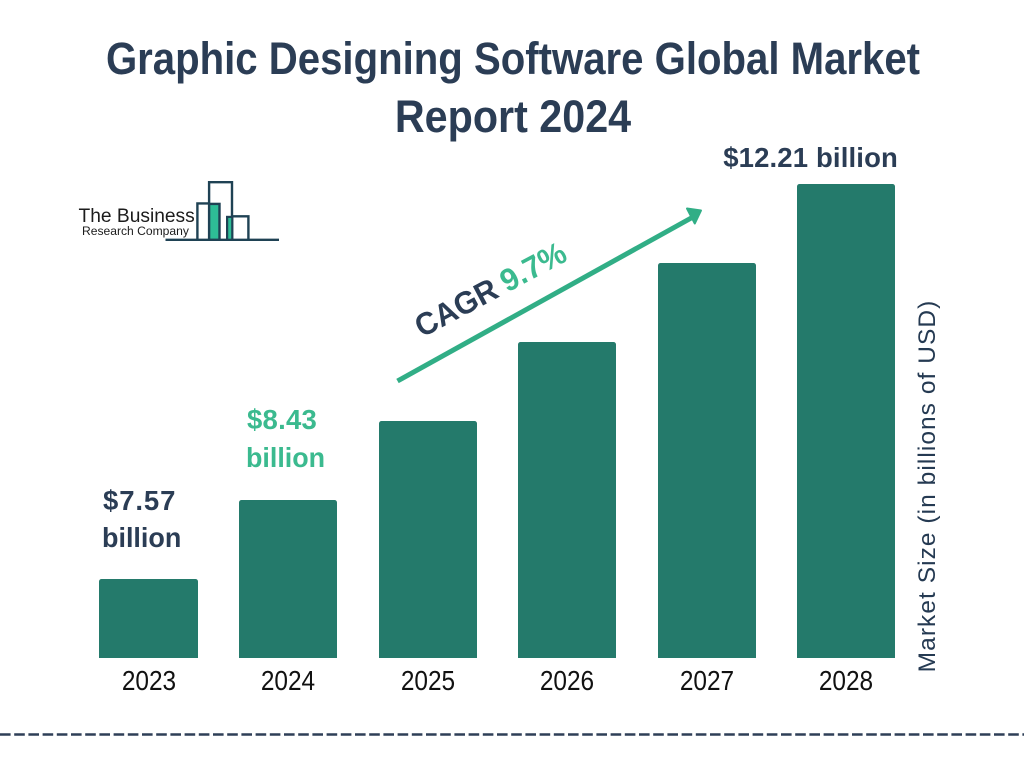 The image size is (1024, 768). What do you see at coordinates (456, 307) in the screenshot?
I see `svg-text: CAGR` at bounding box center [456, 307].